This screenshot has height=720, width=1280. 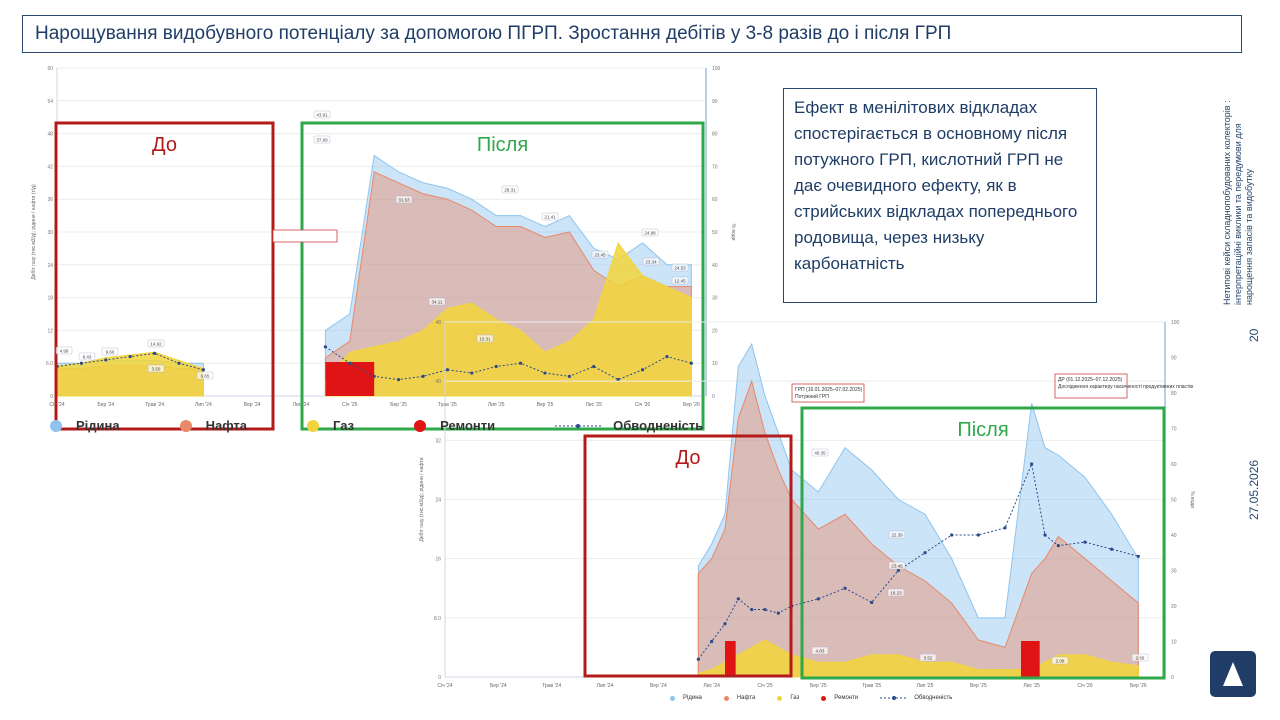 What do you see at coordinates (376, 425) in the screenshot?
I see `legend-top: Рідина Нафта Газ Ремонти Обводненість` at bounding box center [376, 425].